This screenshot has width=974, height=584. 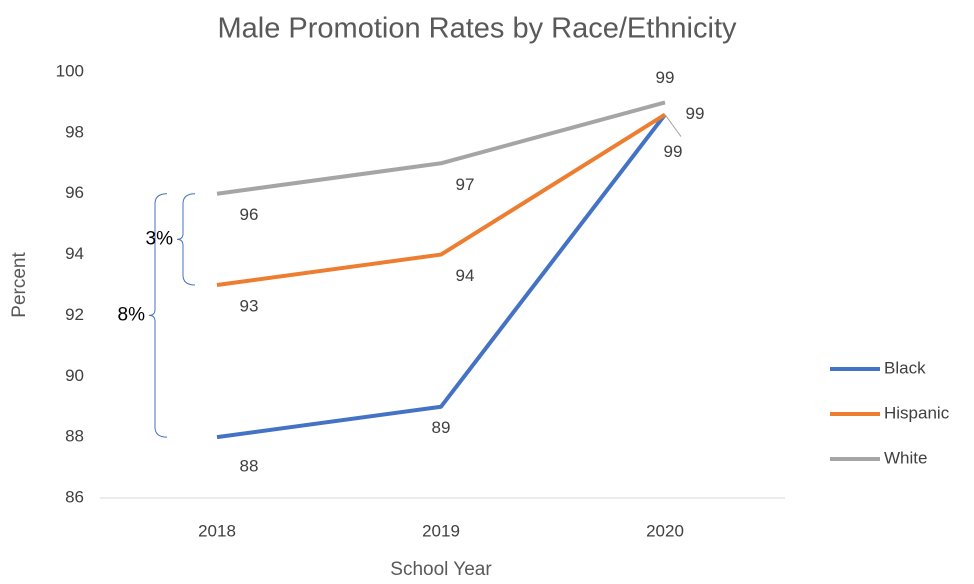 What do you see at coordinates (441, 530) in the screenshot?
I see `x-tick-label: 2019` at bounding box center [441, 530].